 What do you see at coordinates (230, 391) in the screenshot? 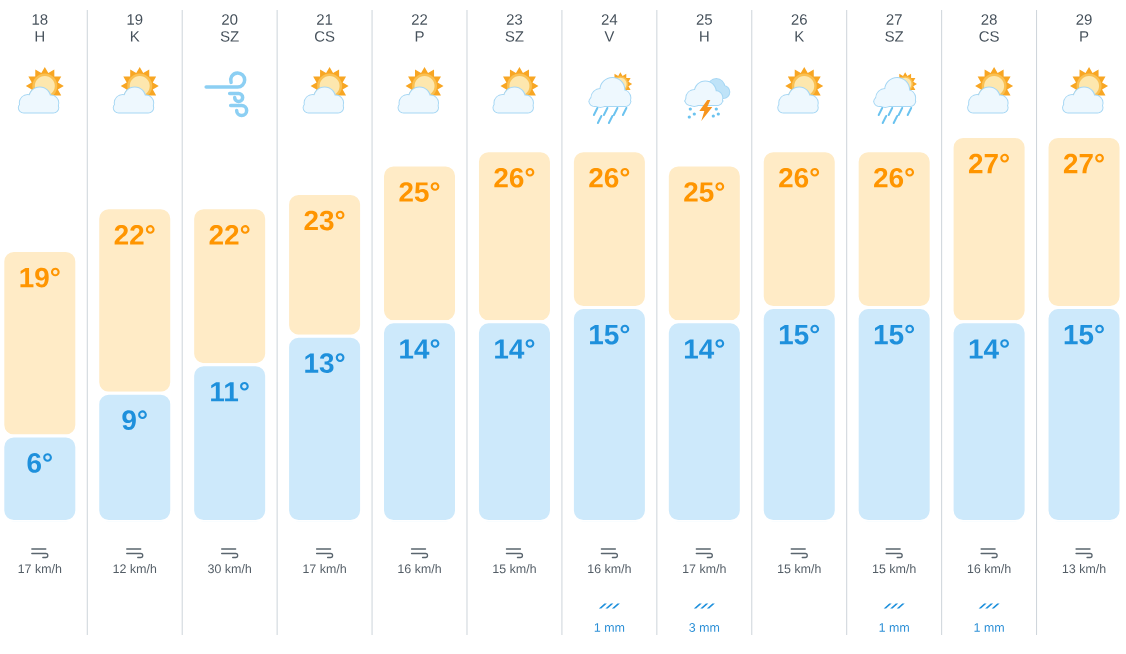
I see `data-label: 11°` at bounding box center [230, 391].